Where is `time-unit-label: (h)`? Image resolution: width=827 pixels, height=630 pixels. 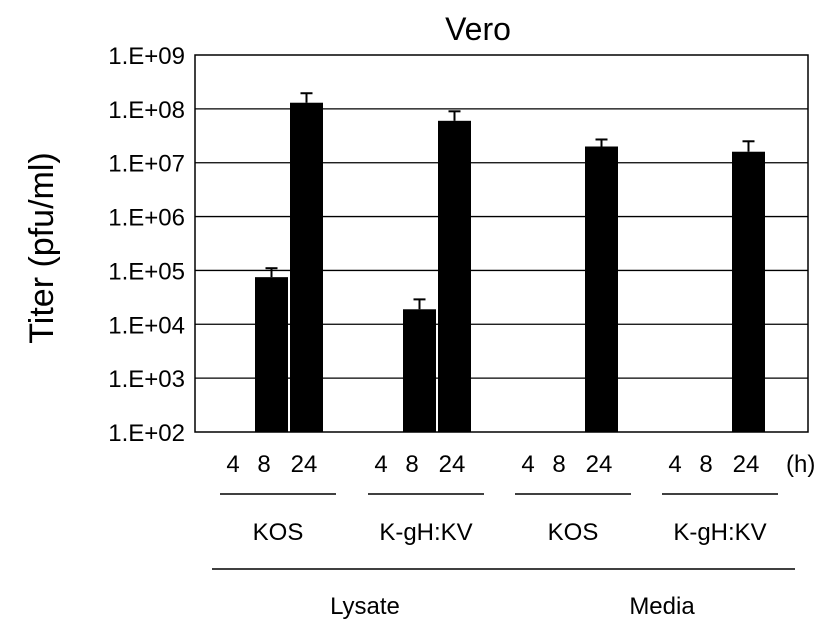 time-unit-label: (h) is located at coordinates (800, 464).